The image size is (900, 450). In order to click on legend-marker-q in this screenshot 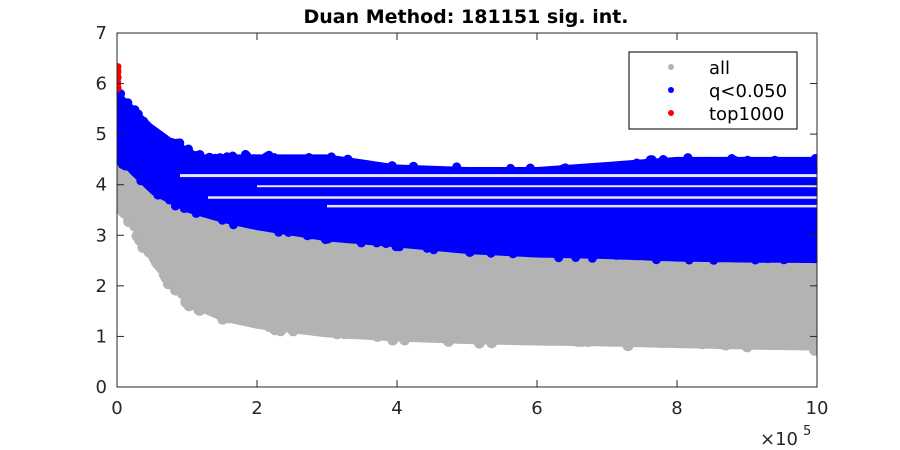, I will do `click(671, 90)`.